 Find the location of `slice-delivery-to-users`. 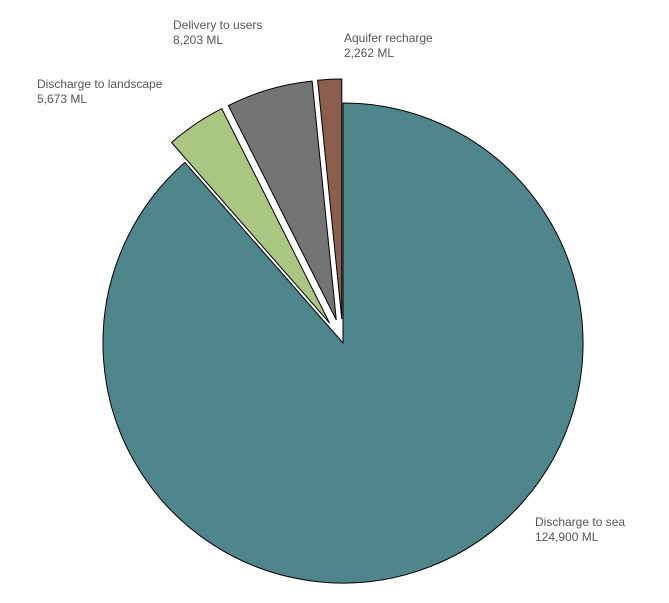

slice-delivery-to-users is located at coordinates (282, 200).